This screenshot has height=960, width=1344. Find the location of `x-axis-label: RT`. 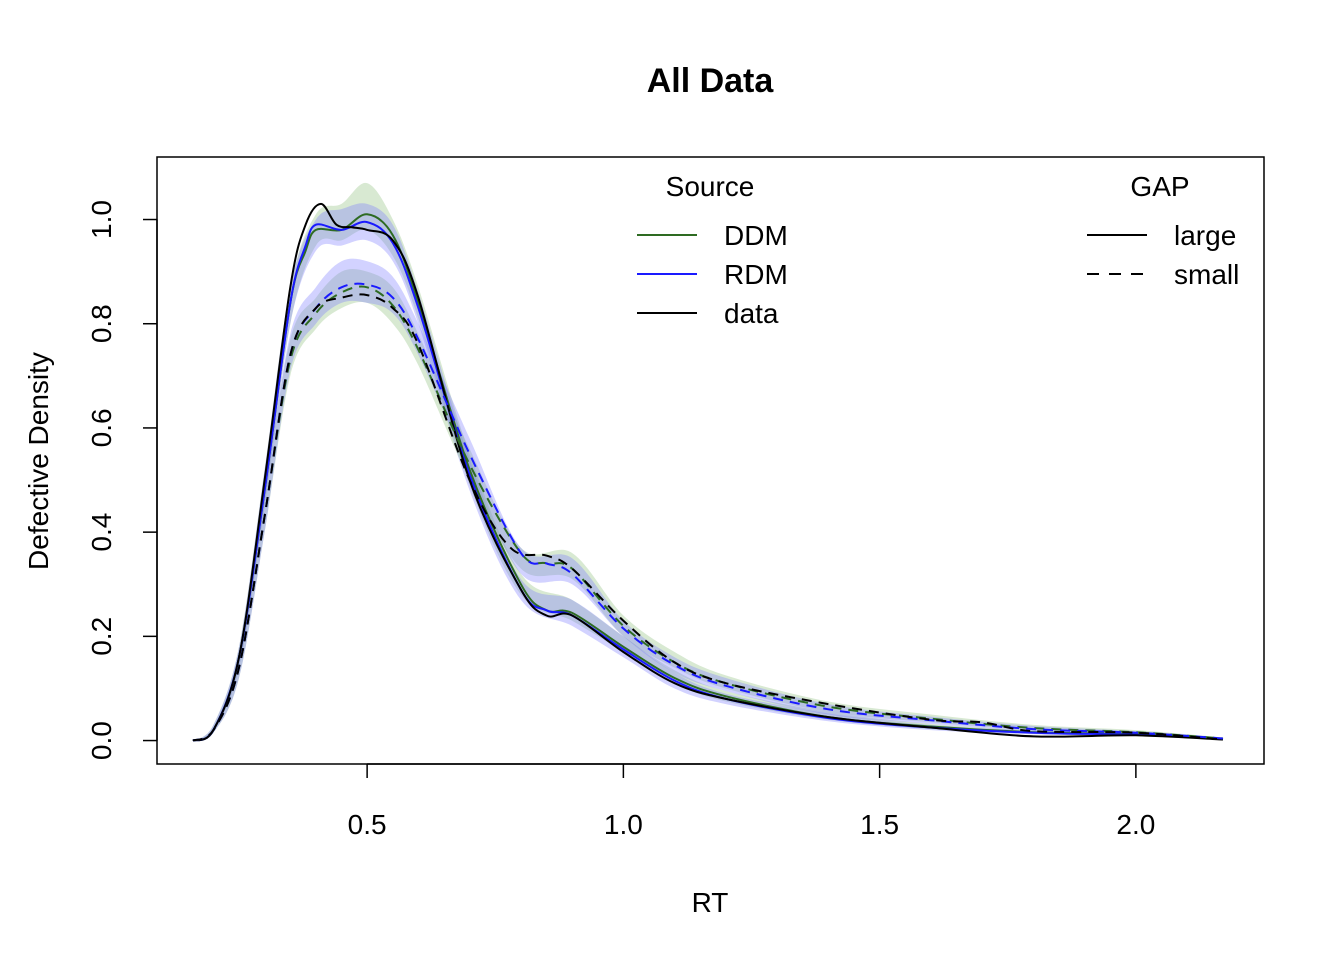

x-axis-label: RT is located at coordinates (710, 902).